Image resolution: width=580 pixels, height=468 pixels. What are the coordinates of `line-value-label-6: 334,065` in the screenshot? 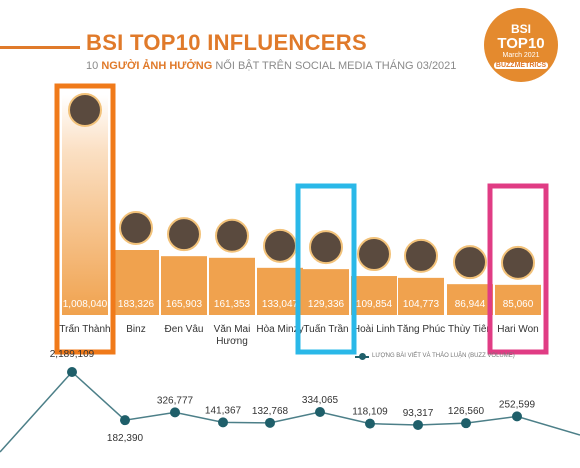 It's located at (320, 400).